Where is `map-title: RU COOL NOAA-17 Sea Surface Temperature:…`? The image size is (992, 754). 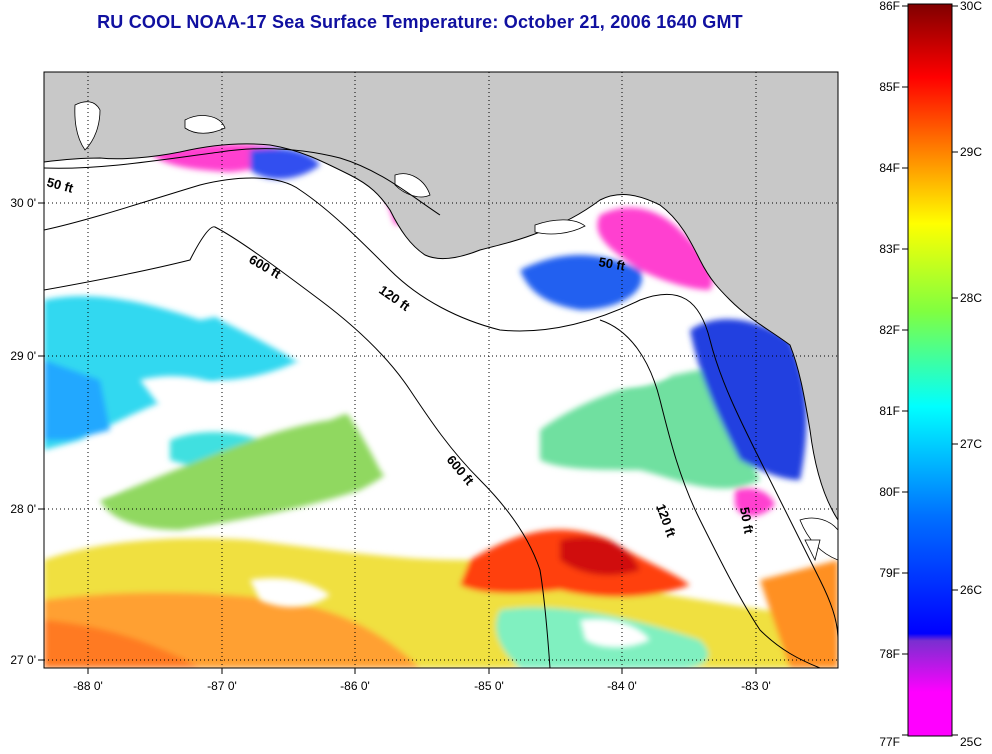
map-title: RU COOL NOAA-17 Sea Surface Temperature:… is located at coordinates (420, 22).